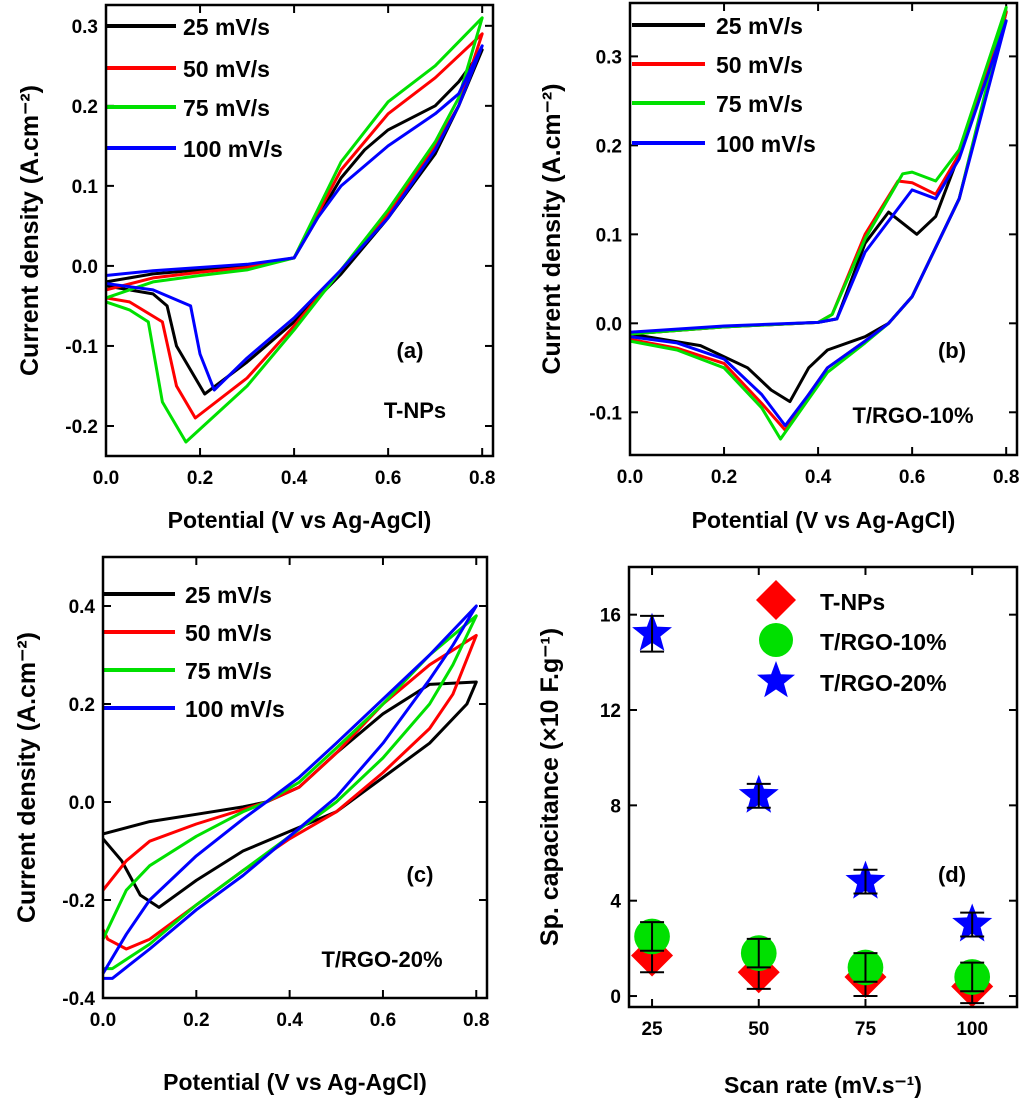 The image size is (1025, 1115). I want to click on y-tick-label: 4, so click(615, 902).